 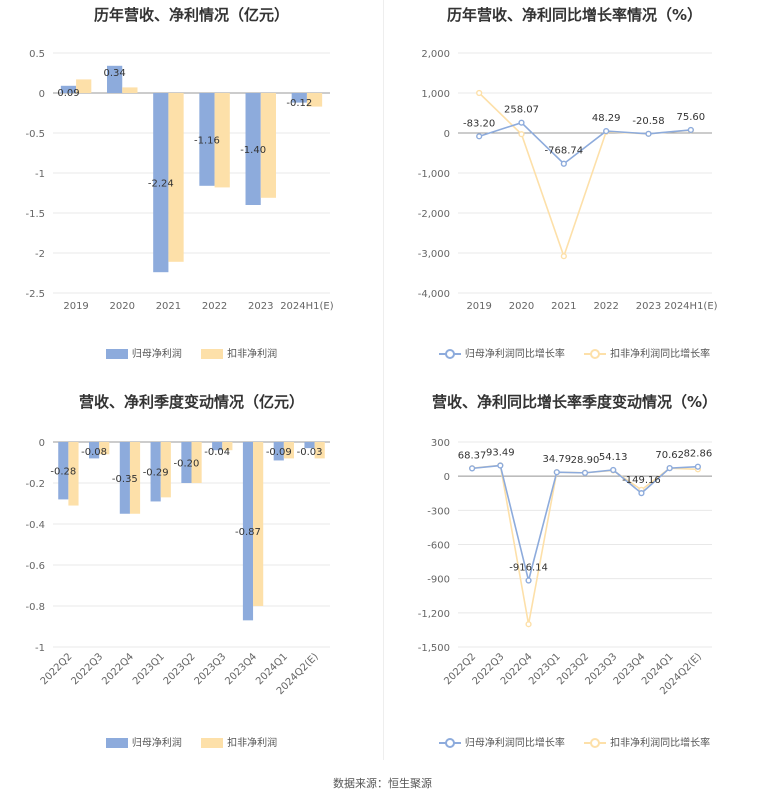 What do you see at coordinates (434, 614) in the screenshot?
I see `y-tick-label: -1,200` at bounding box center [434, 614].